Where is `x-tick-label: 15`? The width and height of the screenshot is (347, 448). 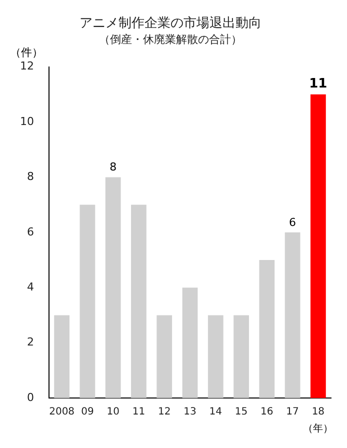 x-tick-label: 15 is located at coordinates (241, 412).